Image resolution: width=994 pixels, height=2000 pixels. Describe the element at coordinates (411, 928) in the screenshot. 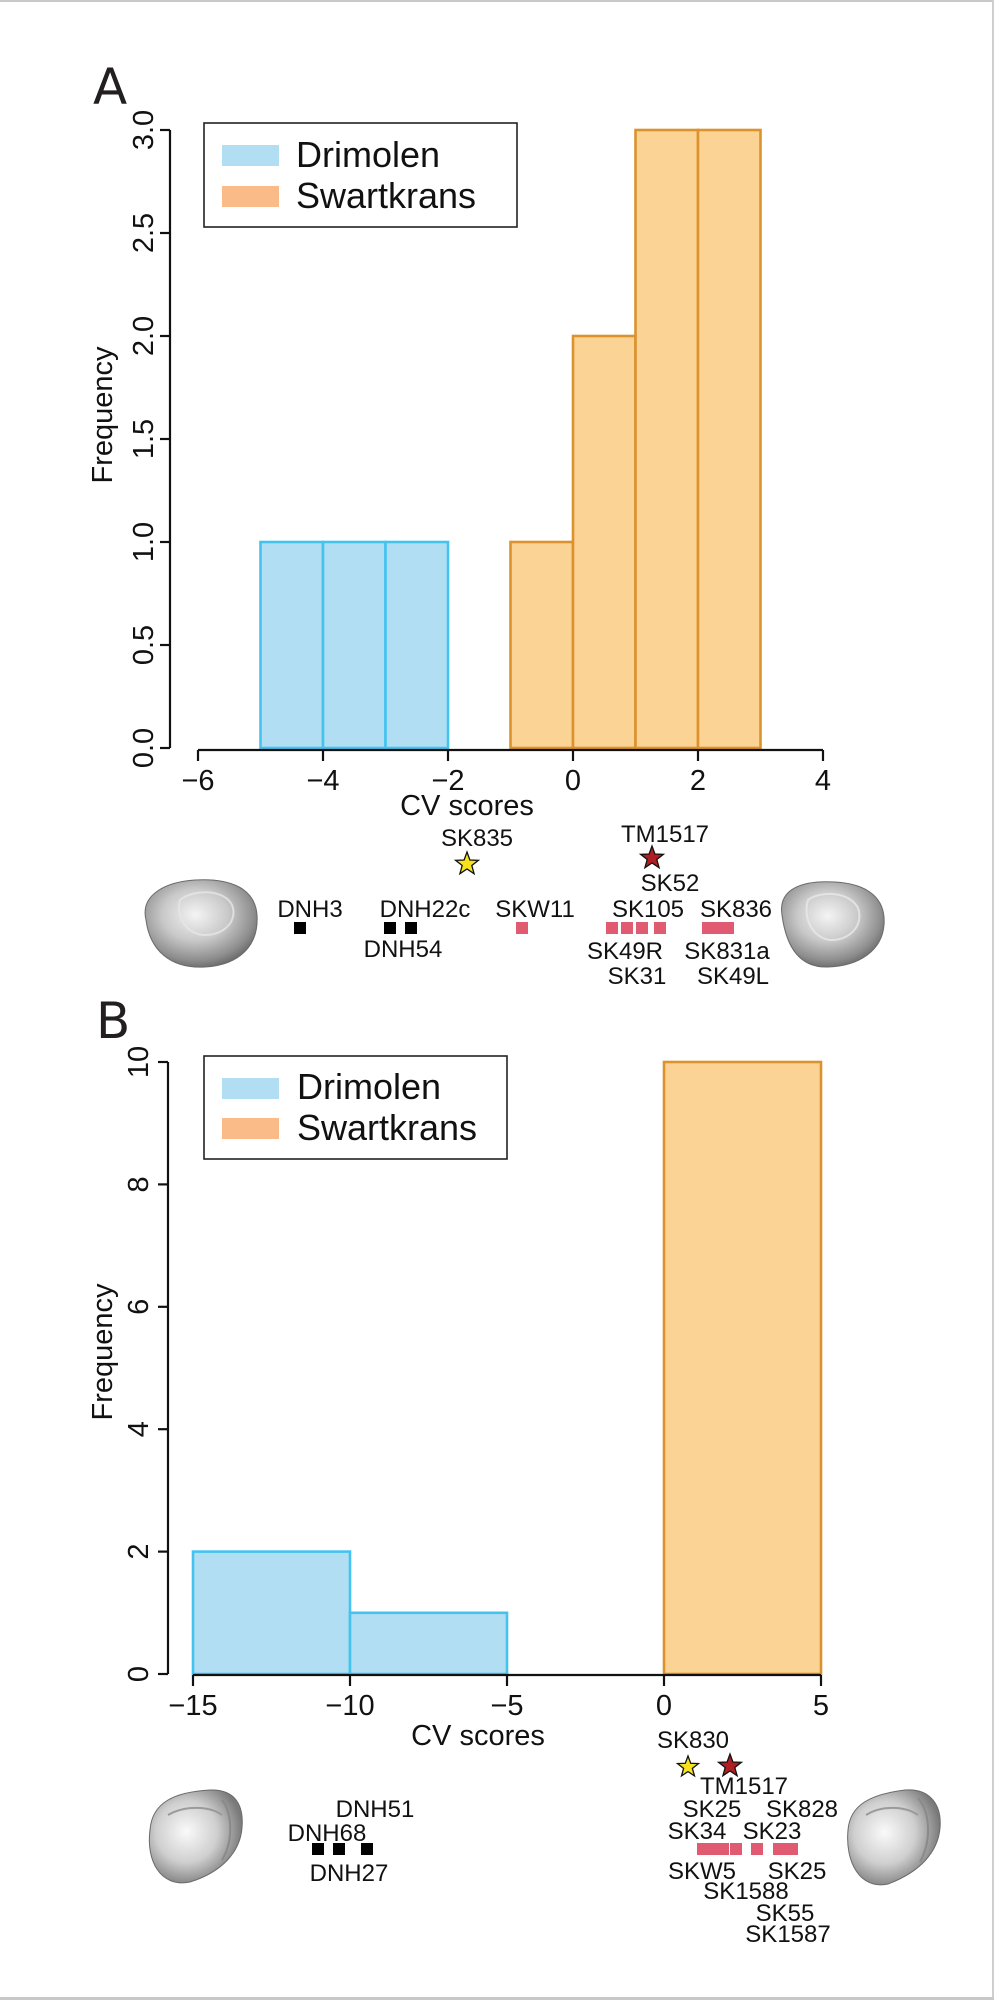

I see `marker-dnh22c` at that location.